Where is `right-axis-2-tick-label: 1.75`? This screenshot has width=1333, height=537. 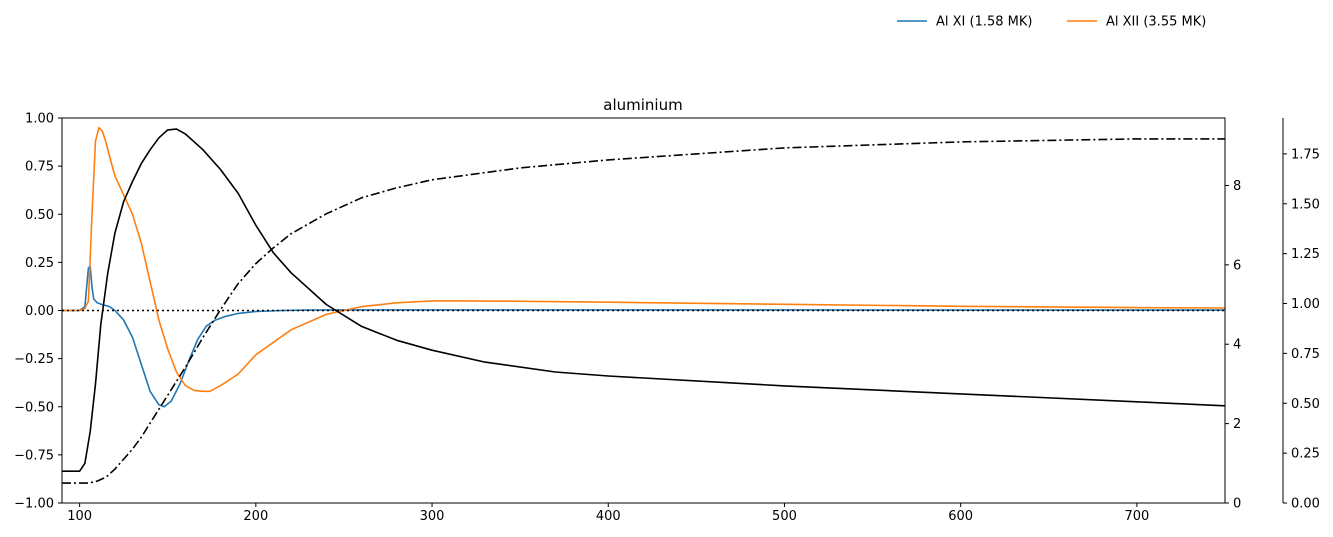 right-axis-2-tick-label: 1.75 is located at coordinates (1305, 154).